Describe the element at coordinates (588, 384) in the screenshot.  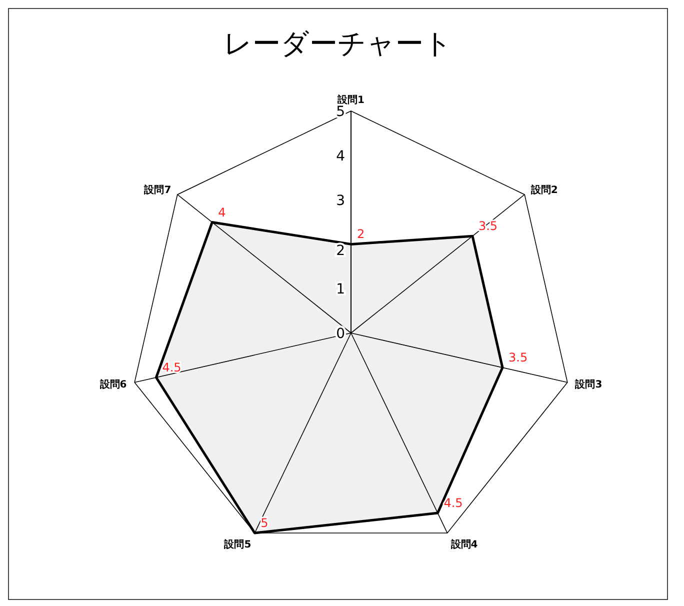
I see `spoke-label: 設問3` at that location.